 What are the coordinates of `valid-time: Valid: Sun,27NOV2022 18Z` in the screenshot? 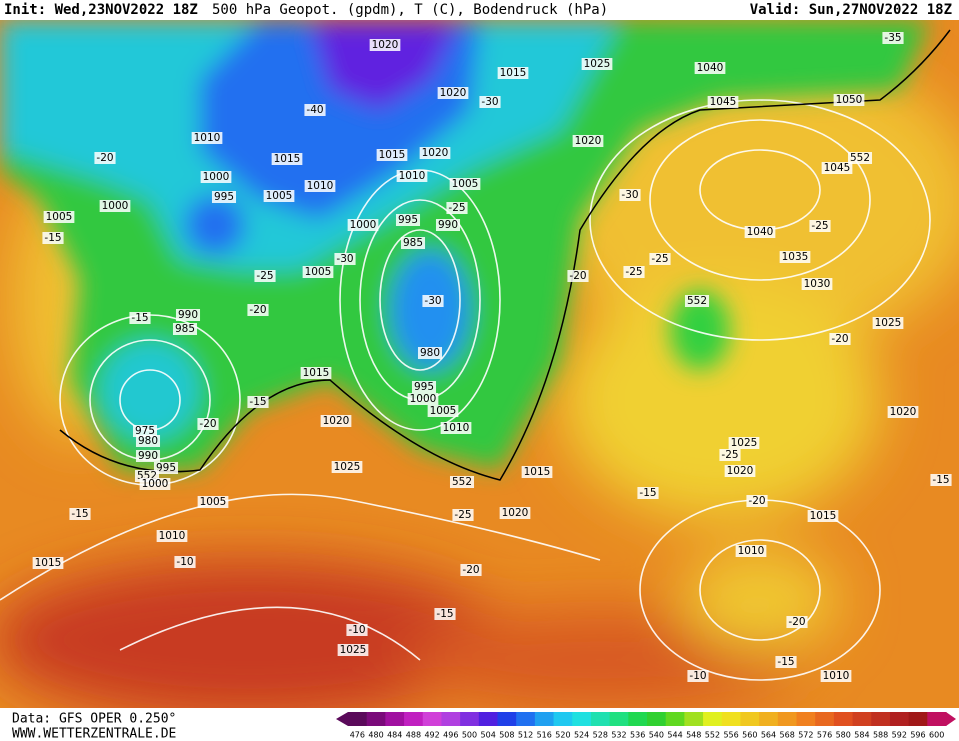 It's located at (851, 10).